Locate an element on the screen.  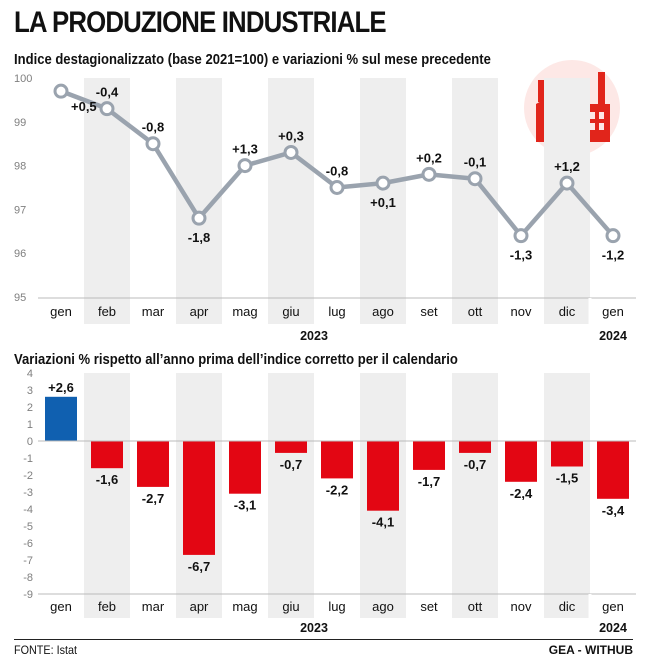
data-label: -1,7 is located at coordinates (429, 481).